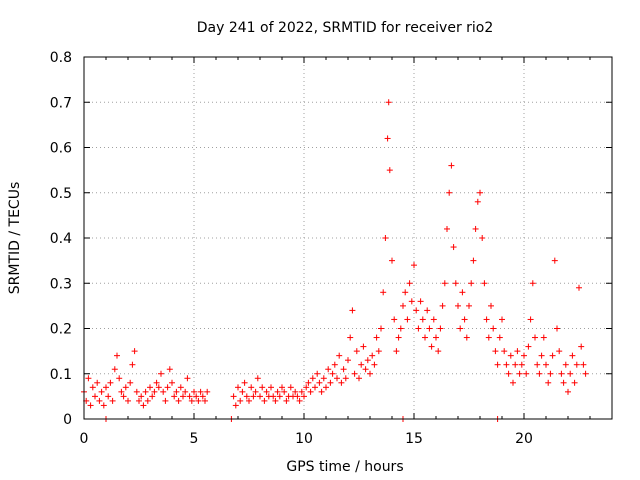  I want to click on y-tick-label: 0.8, so click(61, 58).